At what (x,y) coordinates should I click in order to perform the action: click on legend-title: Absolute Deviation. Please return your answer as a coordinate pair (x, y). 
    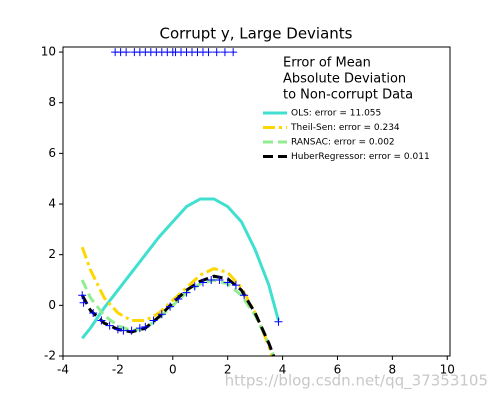
    Looking at the image, I should click on (344, 79).